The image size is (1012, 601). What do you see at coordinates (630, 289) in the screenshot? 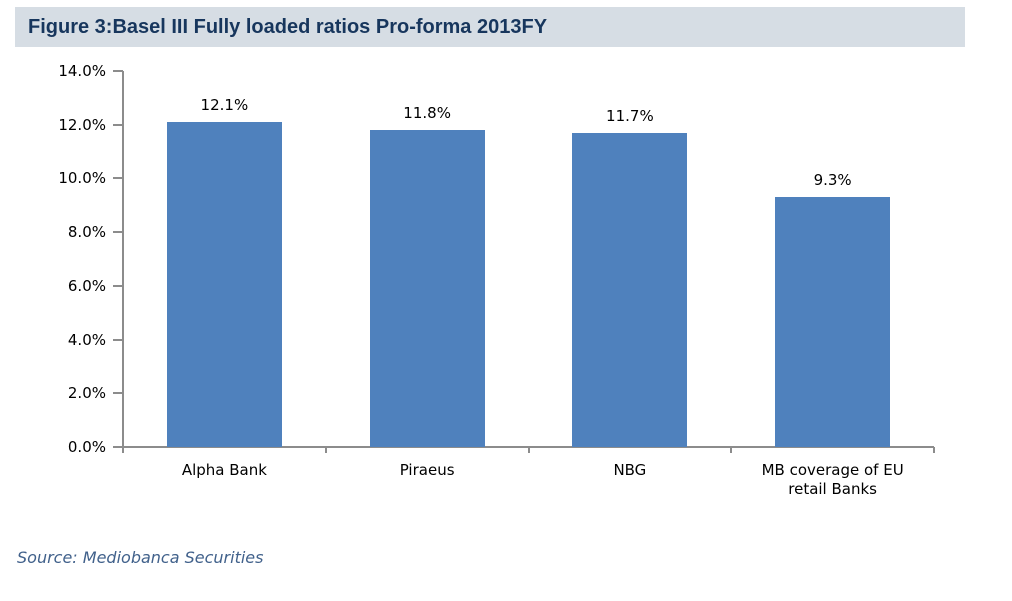
I see `bar-nbg` at bounding box center [630, 289].